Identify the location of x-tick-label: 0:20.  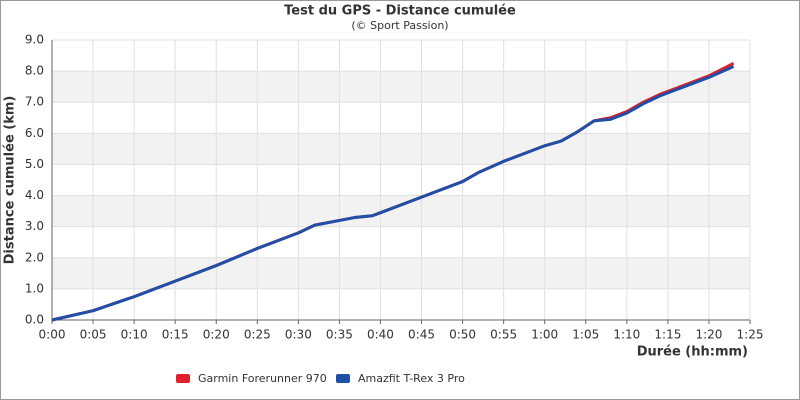
(216, 335).